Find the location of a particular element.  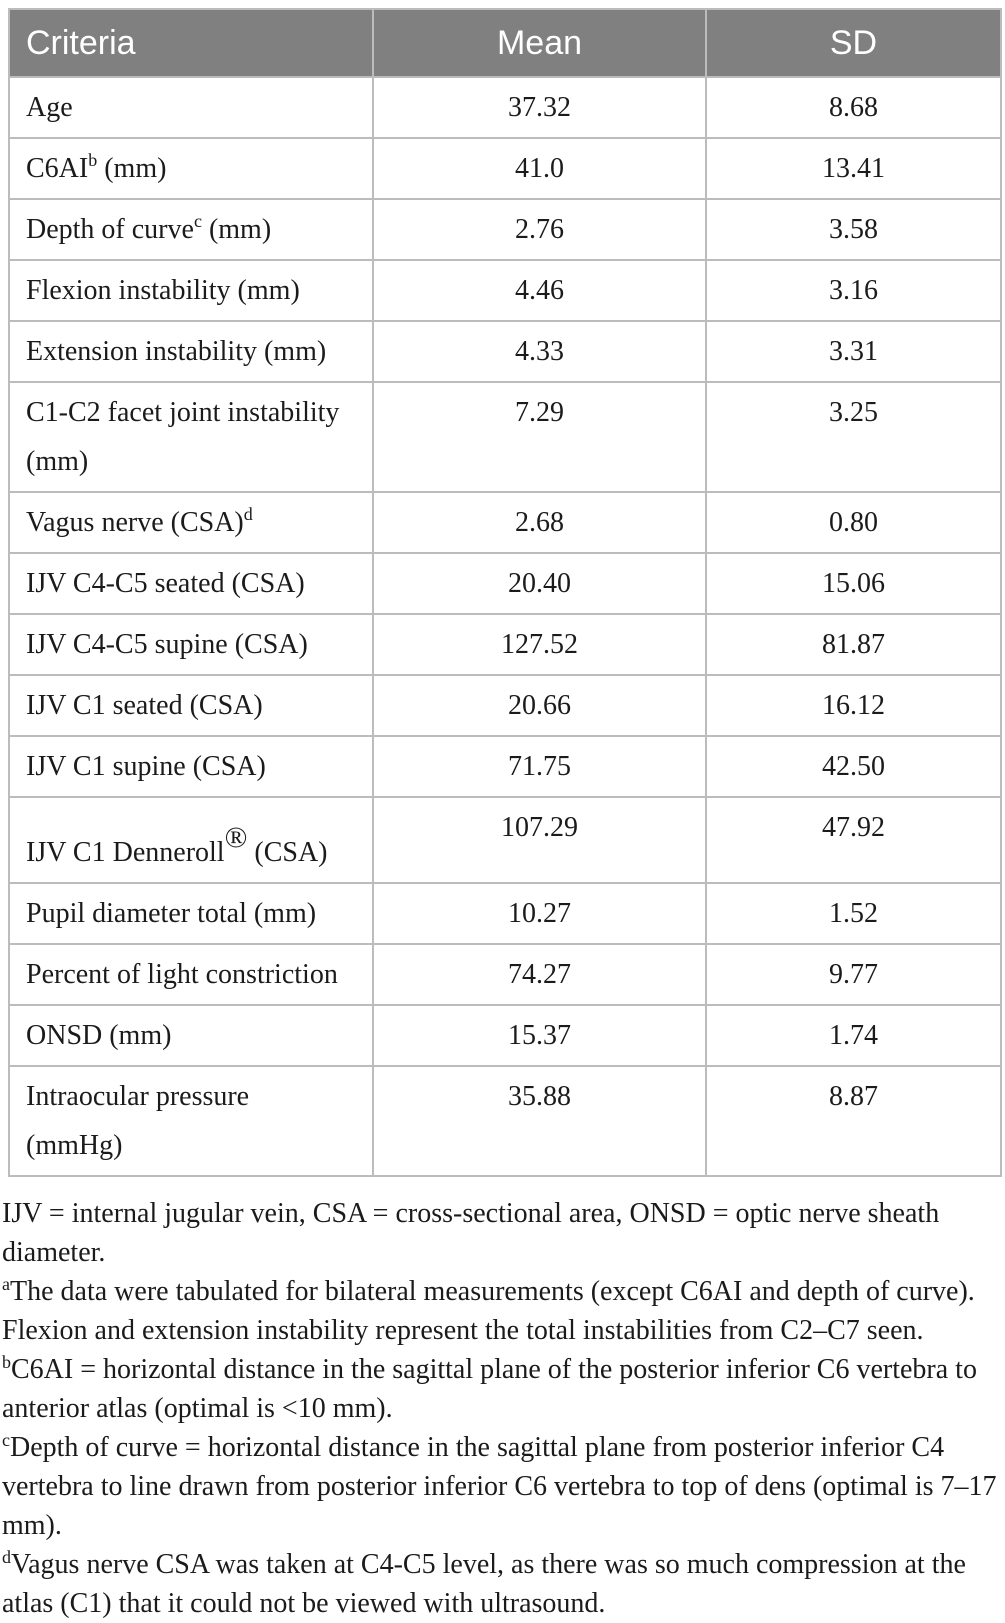

column-header-criteria: Criteria is located at coordinates (191, 43).